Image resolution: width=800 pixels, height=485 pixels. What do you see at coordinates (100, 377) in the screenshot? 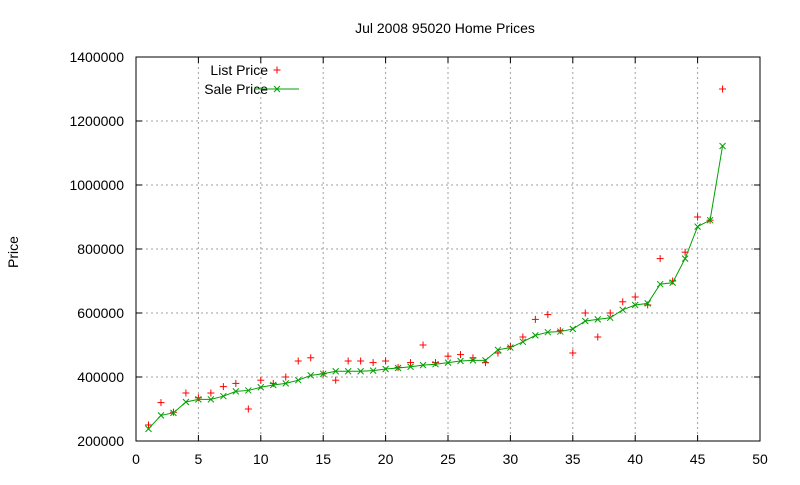
I see `y-tick-label: 400000` at bounding box center [100, 377].